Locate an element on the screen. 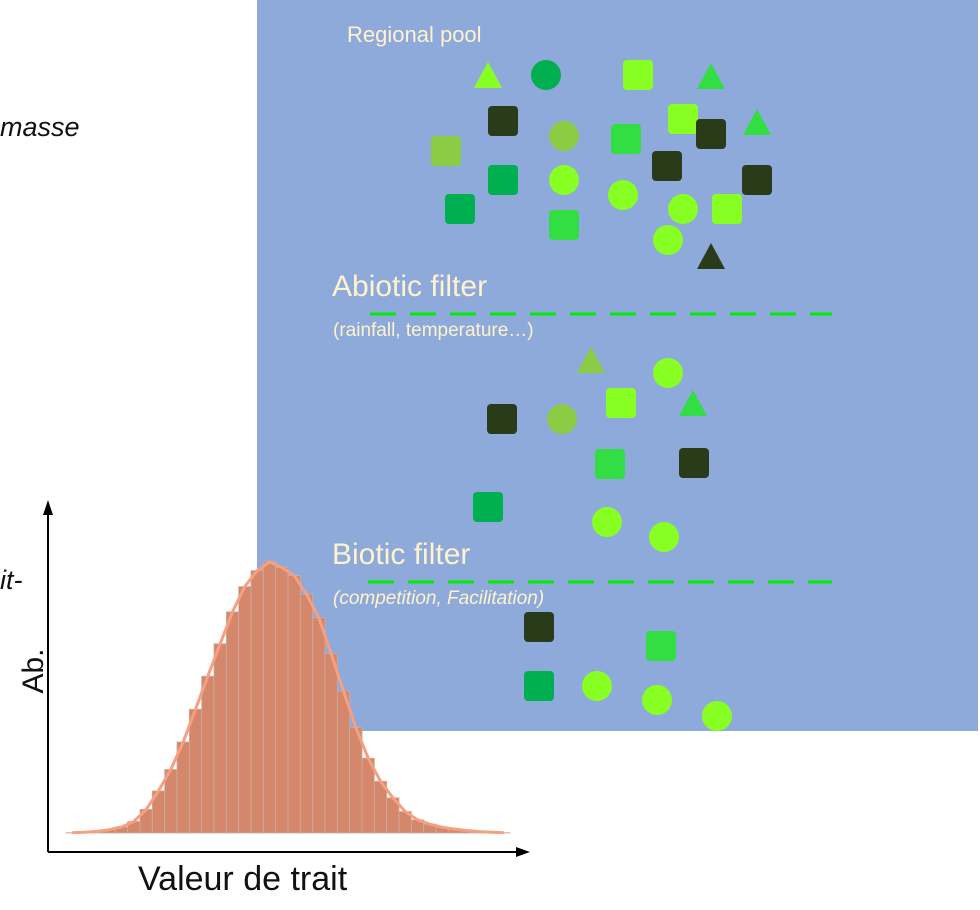 The width and height of the screenshot is (980, 910). histogram-y-label: Ab. is located at coordinates (33, 671).